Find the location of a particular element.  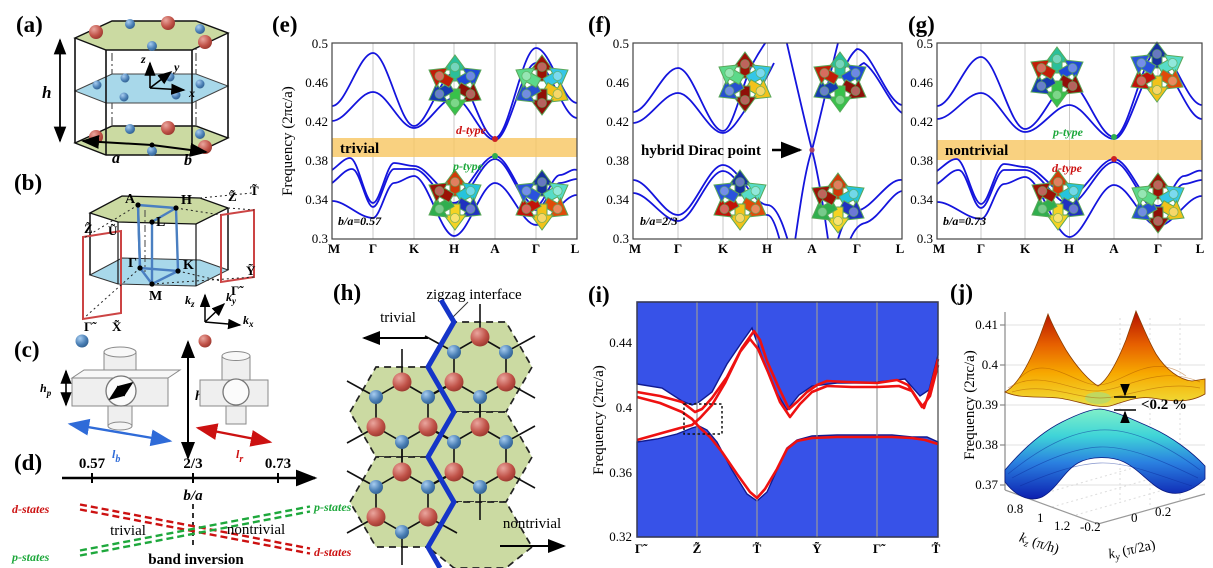

projected-bz-right is located at coordinates (237, 246).